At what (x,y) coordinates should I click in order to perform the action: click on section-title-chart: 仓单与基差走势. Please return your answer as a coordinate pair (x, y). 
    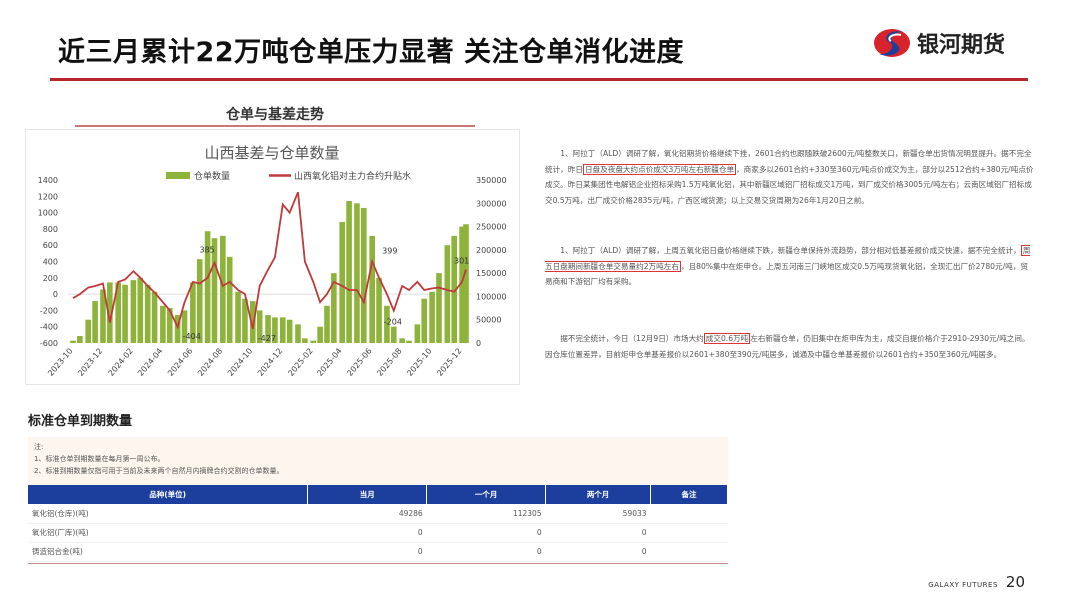
    Looking at the image, I should click on (275, 115).